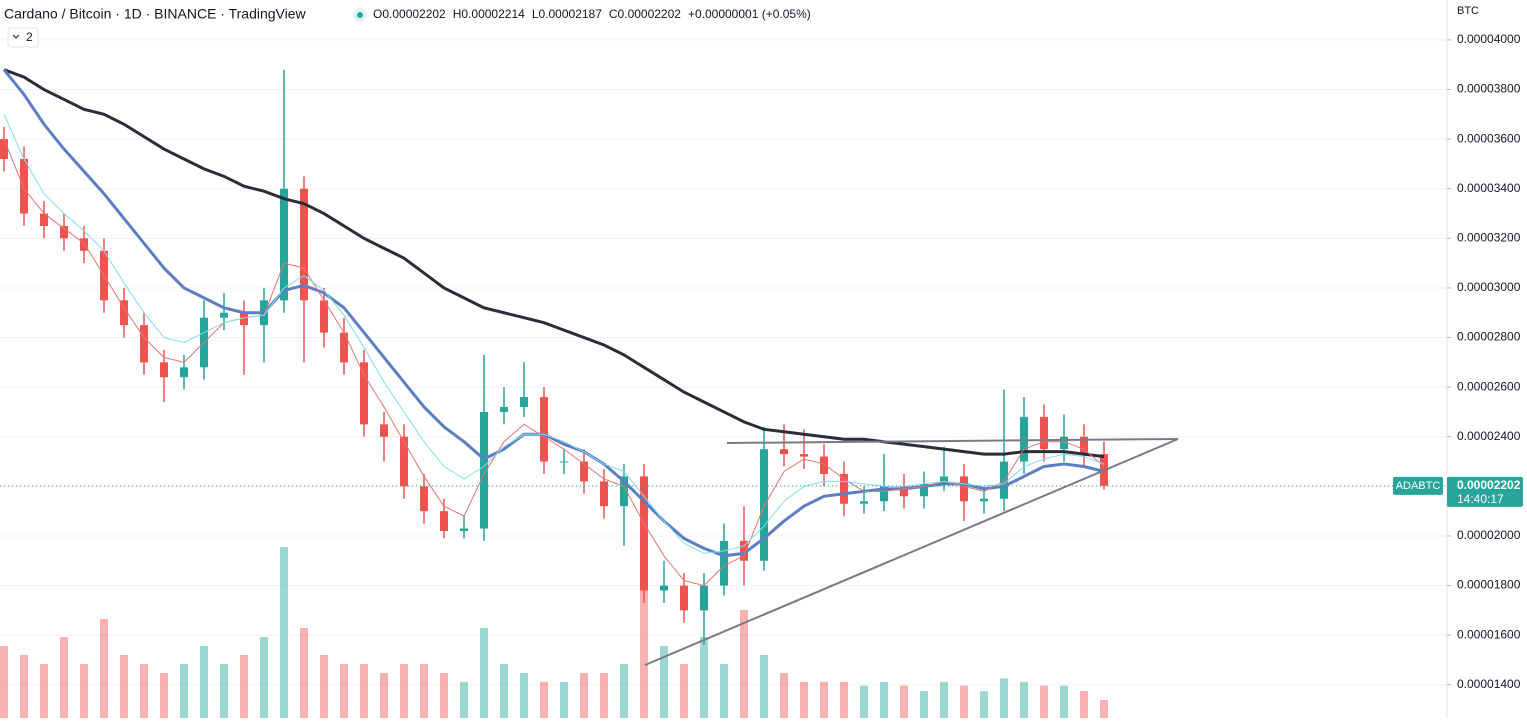 The width and height of the screenshot is (1527, 723). Describe the element at coordinates (1489, 436) in the screenshot. I see `y-tick-label: 0.00002400` at that location.